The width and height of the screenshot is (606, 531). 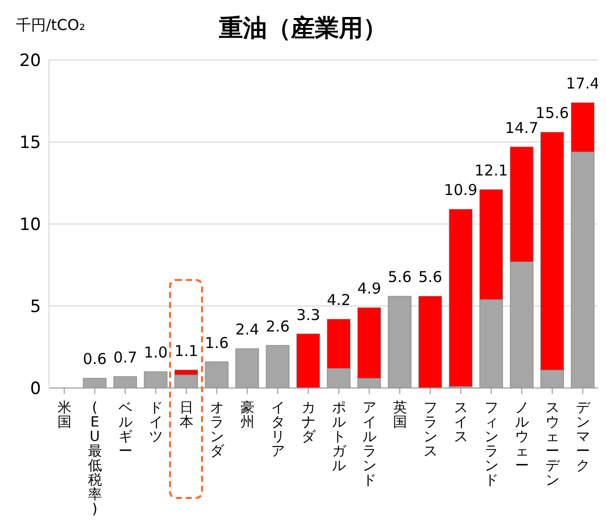 What do you see at coordinates (277, 430) in the screenshot?
I see `x-tick-label: イタリア` at bounding box center [277, 430].